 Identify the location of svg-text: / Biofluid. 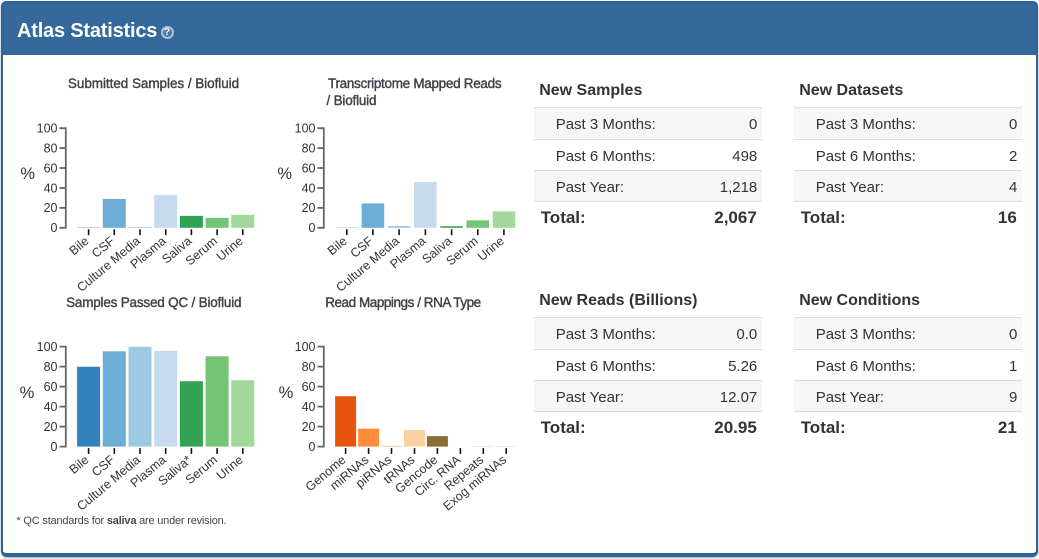
(352, 100).